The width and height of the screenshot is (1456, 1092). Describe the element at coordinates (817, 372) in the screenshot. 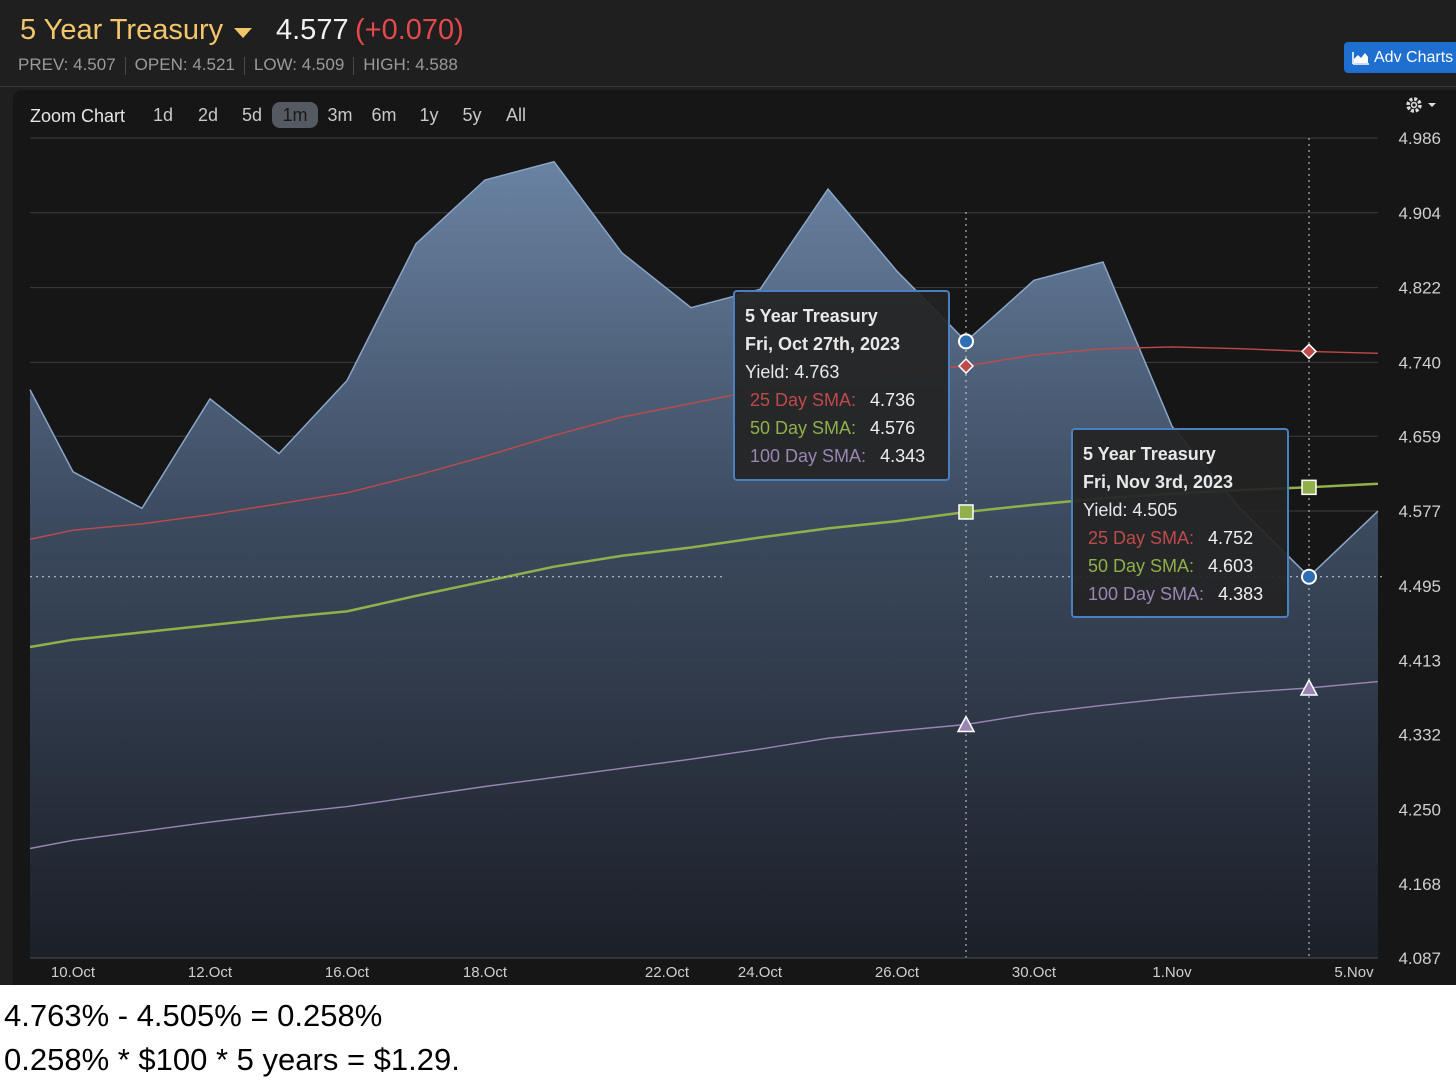

I see `yield-value: 4.763` at that location.